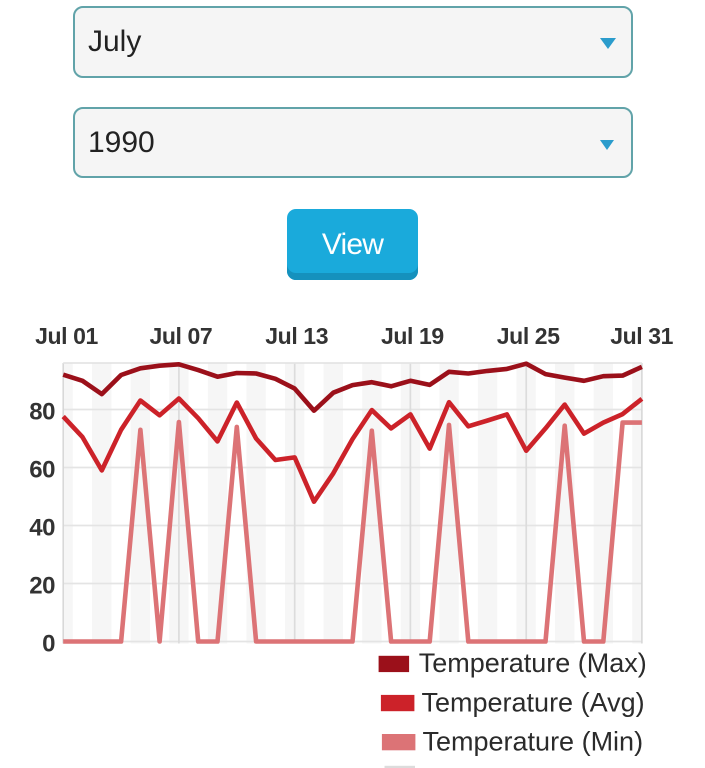  Describe the element at coordinates (412, 336) in the screenshot. I see `svg-text: Jul 19` at that location.